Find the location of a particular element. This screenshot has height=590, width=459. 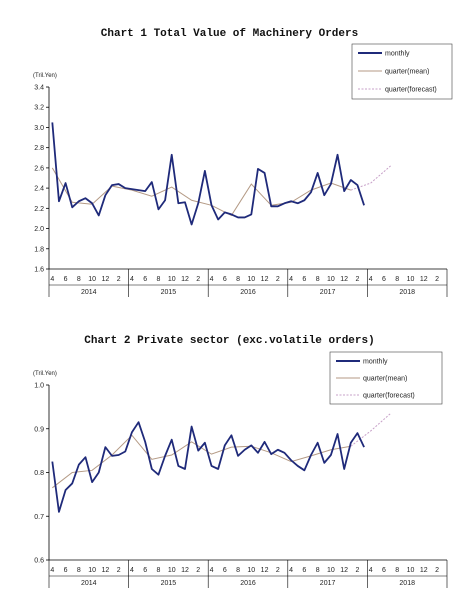

chart1-y-tick-label: 3.4 is located at coordinates (39, 88).